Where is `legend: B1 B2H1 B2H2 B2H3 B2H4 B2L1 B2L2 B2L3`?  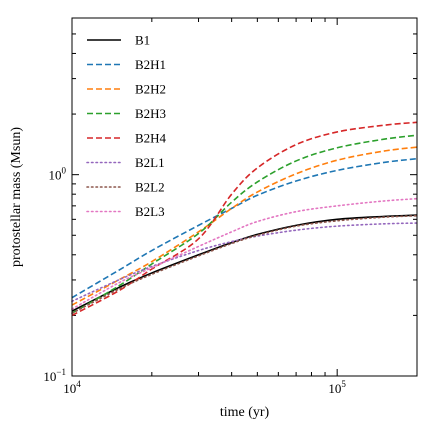 legend: B1 B2H1 B2H2 B2H3 B2H4 B2L1 B2L2 B2L3 is located at coordinates (126, 126).